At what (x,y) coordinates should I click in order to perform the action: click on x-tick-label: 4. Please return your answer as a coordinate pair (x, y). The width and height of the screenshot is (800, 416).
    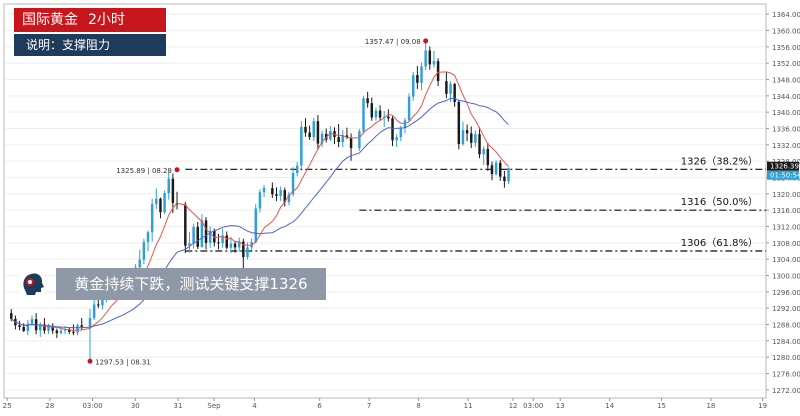
    Looking at the image, I should click on (254, 406).